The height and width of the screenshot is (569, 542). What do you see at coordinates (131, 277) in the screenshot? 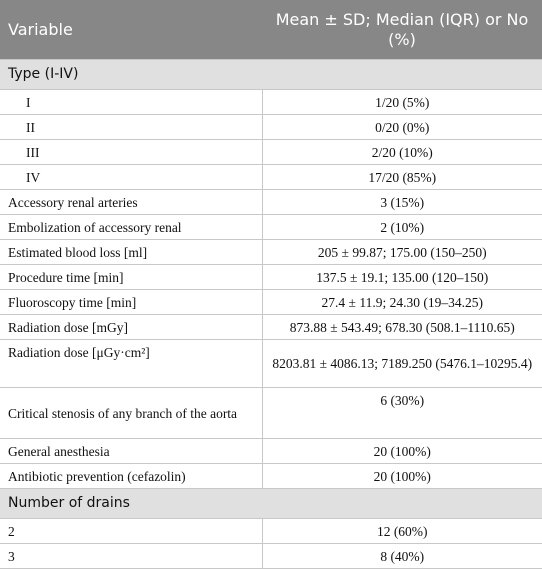
I see `row-label: Procedure time [min]` at bounding box center [131, 277].